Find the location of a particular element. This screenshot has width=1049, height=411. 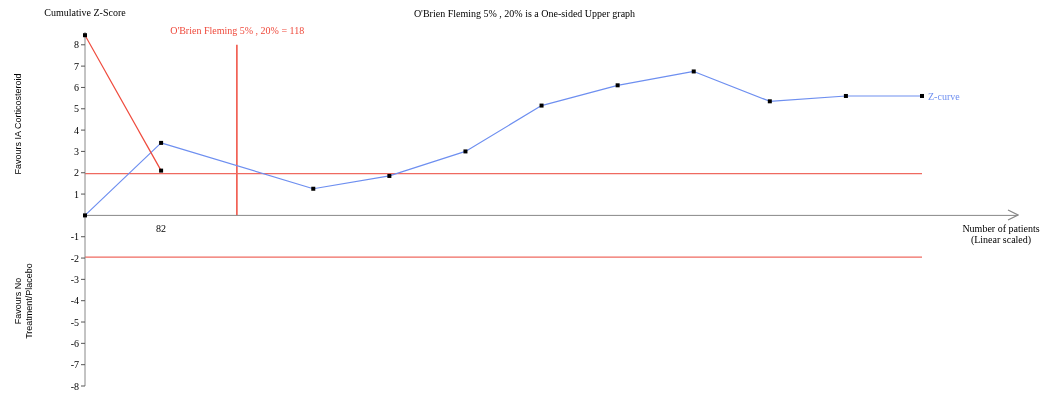

y-tick-label: -1 is located at coordinates (74, 237).